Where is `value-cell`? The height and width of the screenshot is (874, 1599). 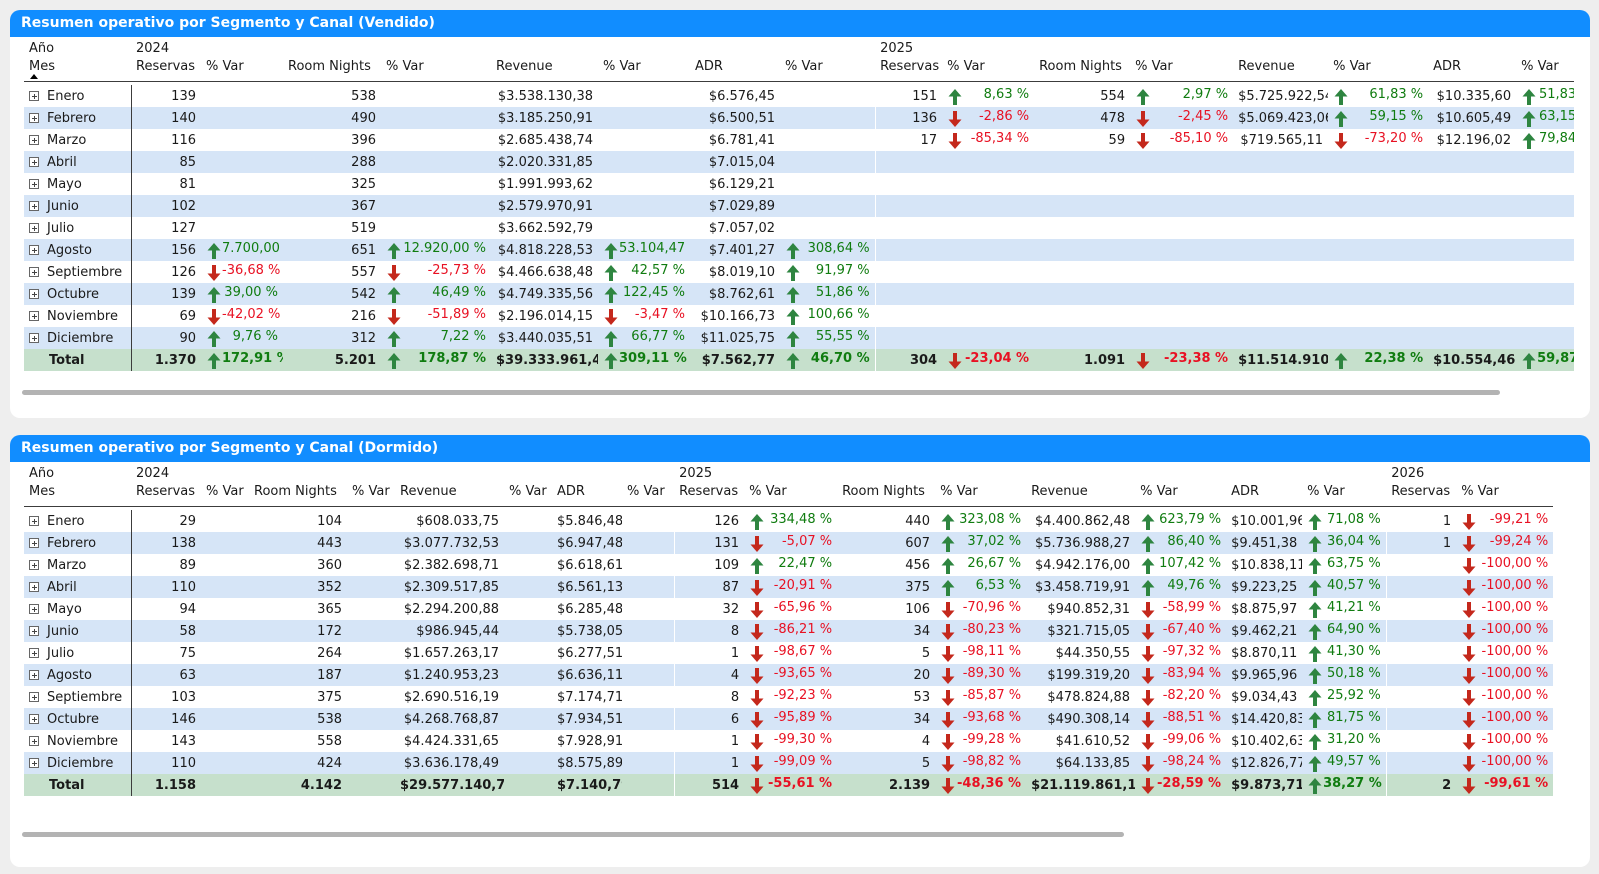 value-cell is located at coordinates (1472, 272).